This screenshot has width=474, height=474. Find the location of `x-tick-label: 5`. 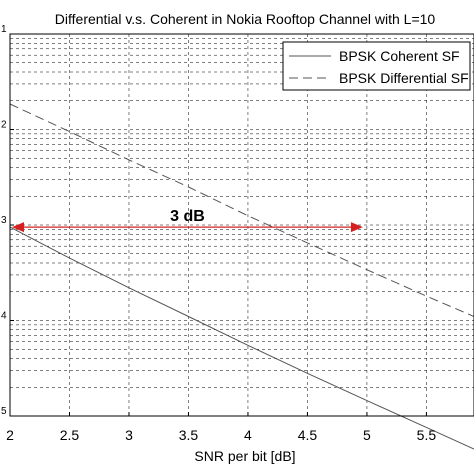

x-tick-label: 5 is located at coordinates (367, 435).